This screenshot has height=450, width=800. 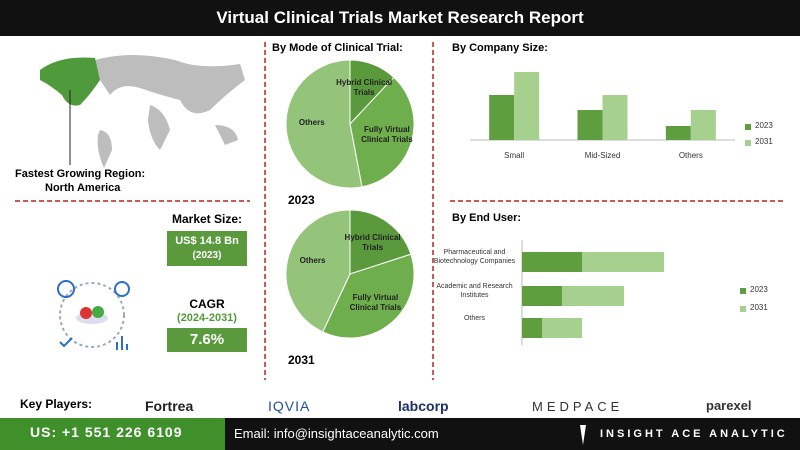 What do you see at coordinates (93, 315) in the screenshot?
I see `icons` at bounding box center [93, 315].